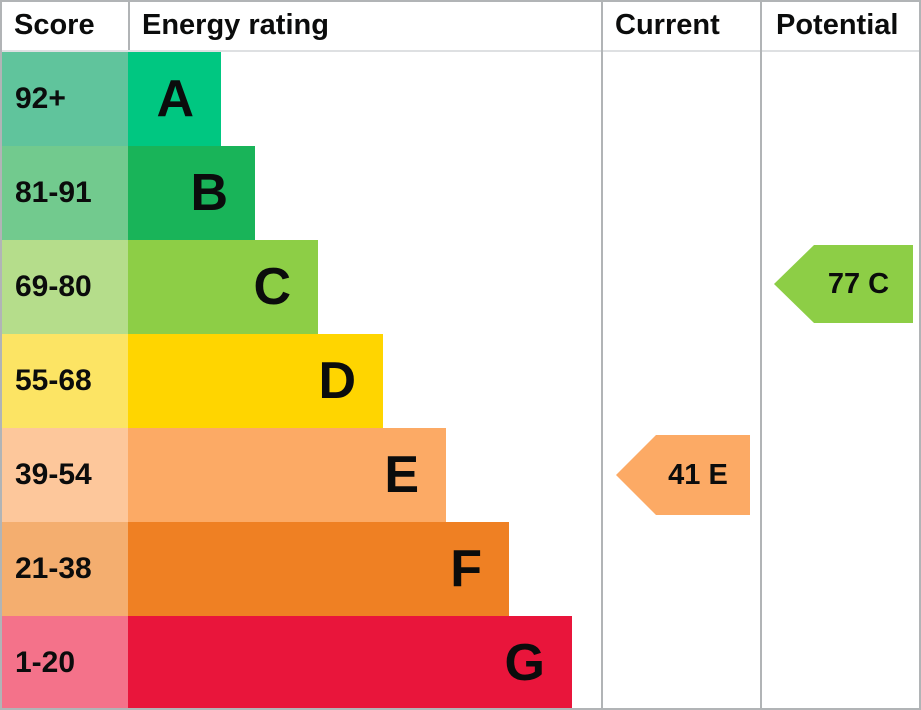  What do you see at coordinates (65, 663) in the screenshot?
I see `score-range-g: 1-20` at bounding box center [65, 663].